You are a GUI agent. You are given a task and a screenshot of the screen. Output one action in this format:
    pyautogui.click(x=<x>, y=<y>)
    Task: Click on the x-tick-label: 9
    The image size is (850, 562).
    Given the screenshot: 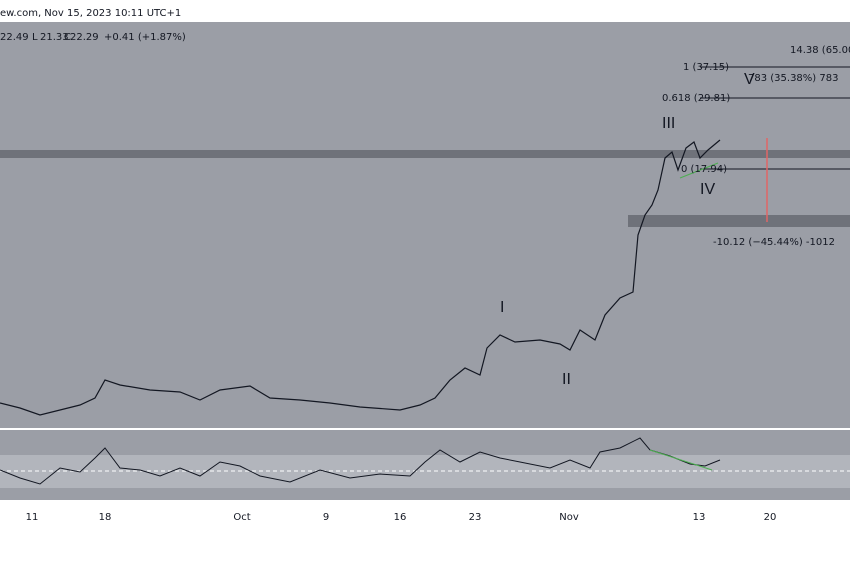 What is the action you would take?
    pyautogui.click(x=326, y=517)
    